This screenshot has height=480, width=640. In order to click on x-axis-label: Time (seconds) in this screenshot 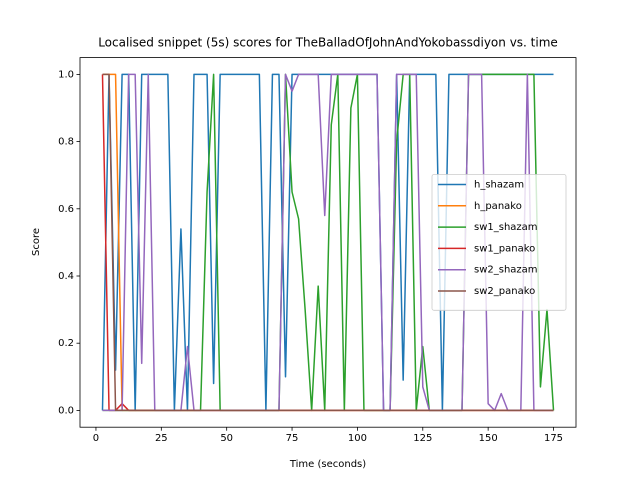, I will do `click(327, 464)`.